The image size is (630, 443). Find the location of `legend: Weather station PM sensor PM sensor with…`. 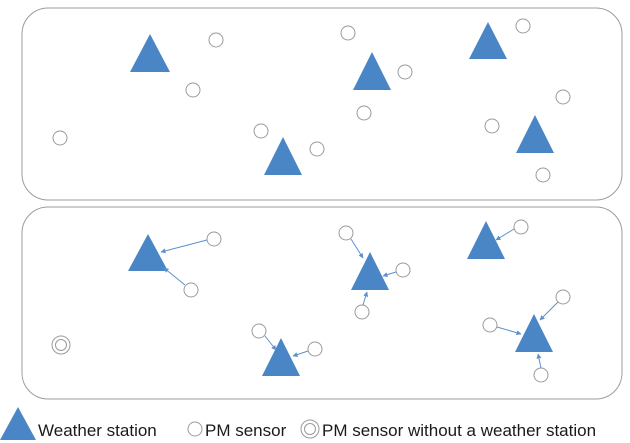

legend: Weather station PM sensor PM sensor with… is located at coordinates (315, 423).